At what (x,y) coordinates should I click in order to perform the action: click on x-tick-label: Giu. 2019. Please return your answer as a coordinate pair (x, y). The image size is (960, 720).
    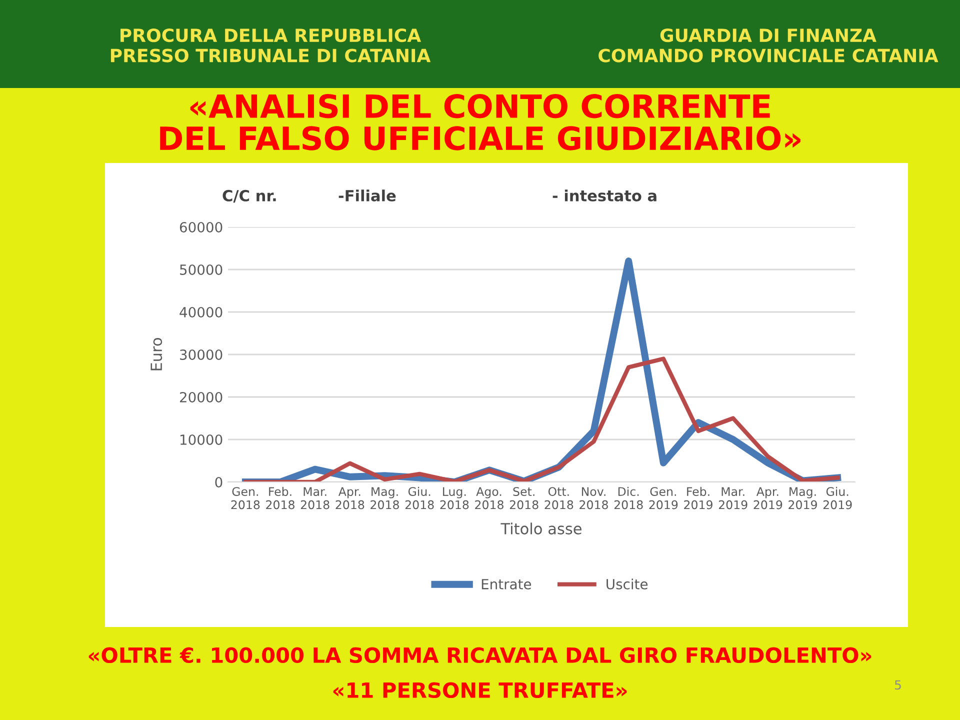
    Looking at the image, I should click on (837, 498).